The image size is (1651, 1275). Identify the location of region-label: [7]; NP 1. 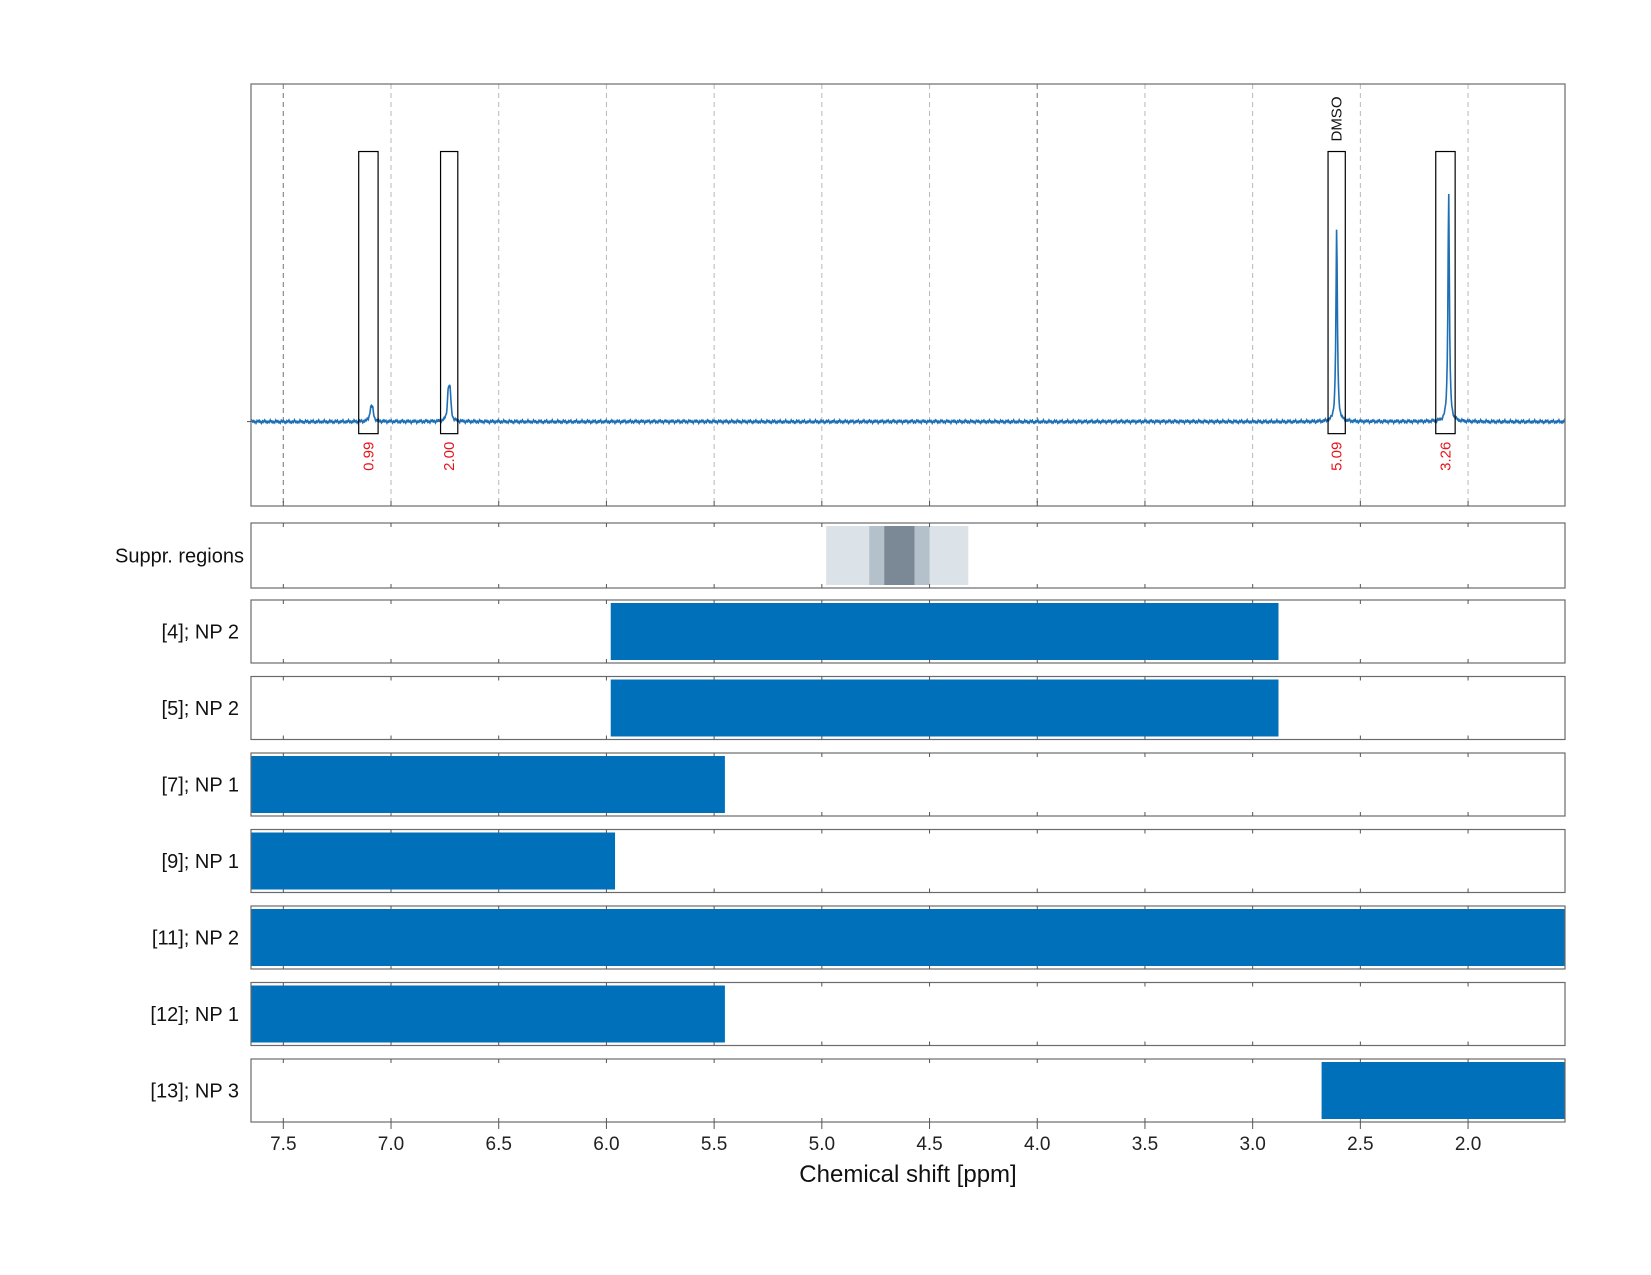
(200, 786).